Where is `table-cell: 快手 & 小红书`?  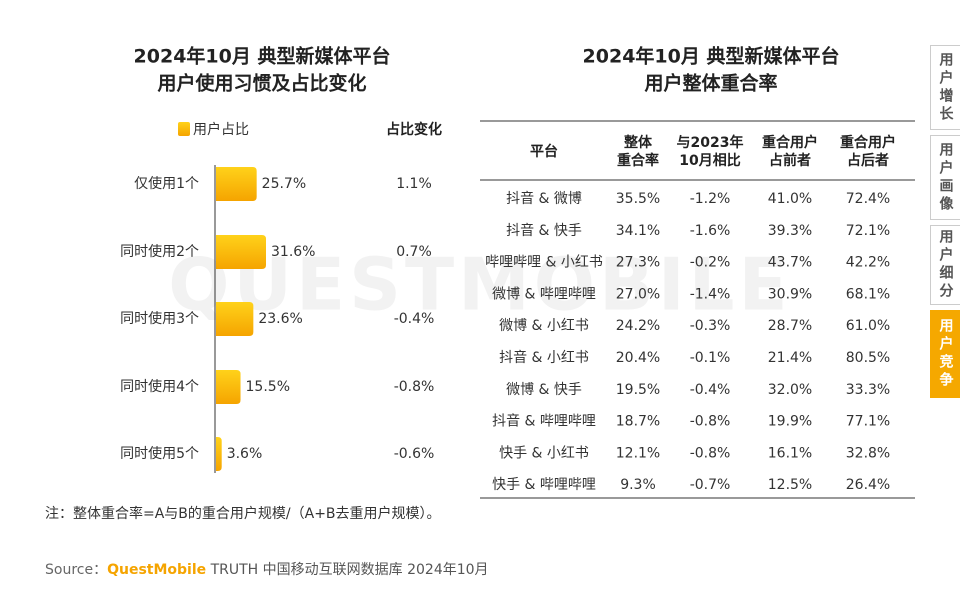 table-cell: 快手 & 小红书 is located at coordinates (544, 453).